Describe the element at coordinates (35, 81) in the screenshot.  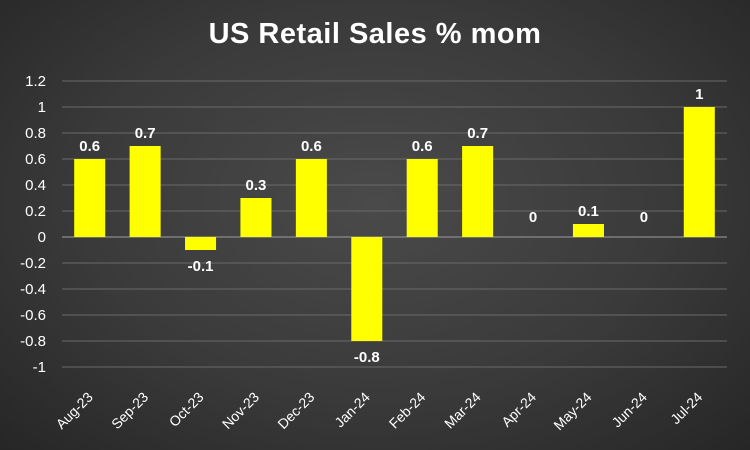
I see `y-tick-label: 1.2` at that location.